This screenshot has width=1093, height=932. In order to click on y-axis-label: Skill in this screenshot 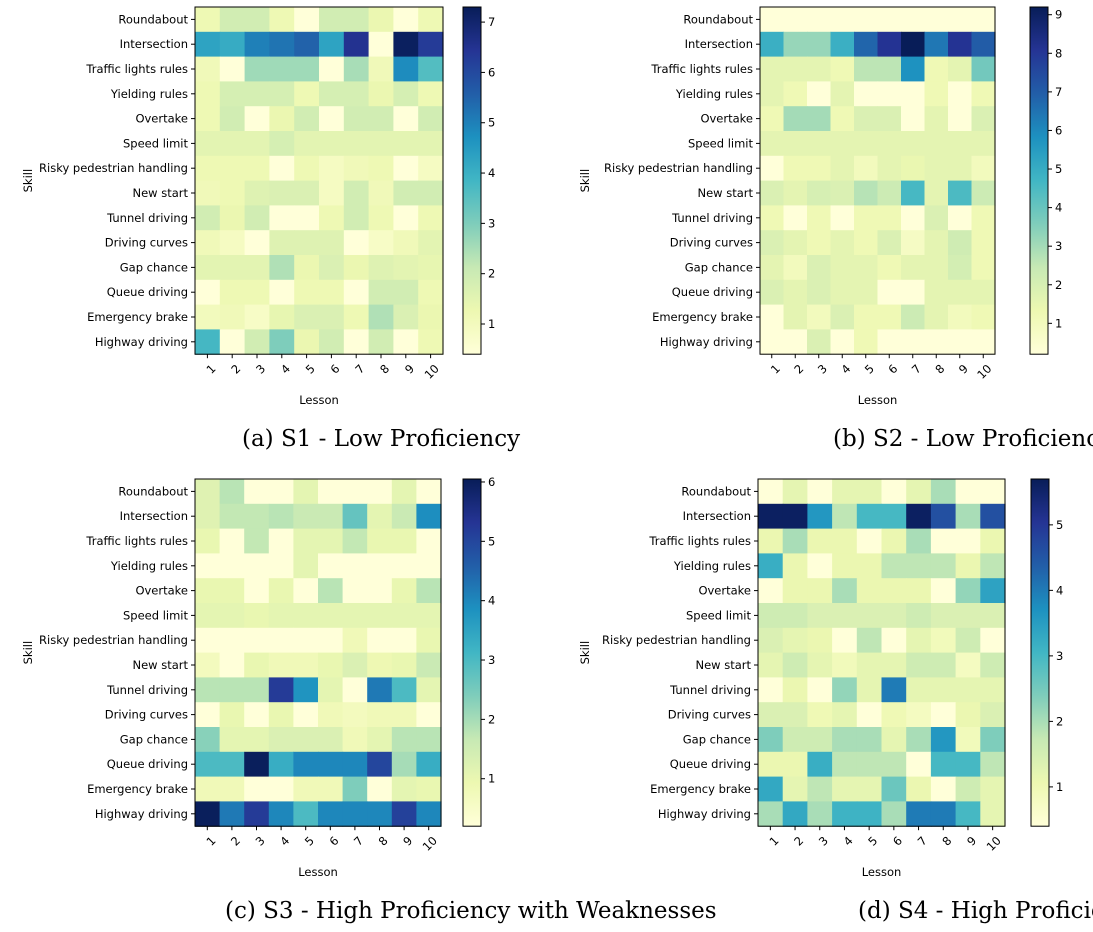, I will do `click(585, 181)`.